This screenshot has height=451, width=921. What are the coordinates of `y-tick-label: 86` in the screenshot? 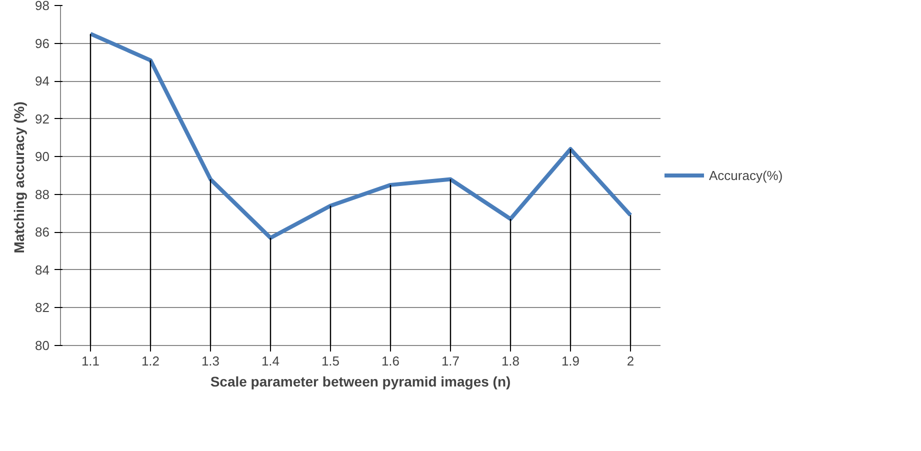 It's located at (42, 232).